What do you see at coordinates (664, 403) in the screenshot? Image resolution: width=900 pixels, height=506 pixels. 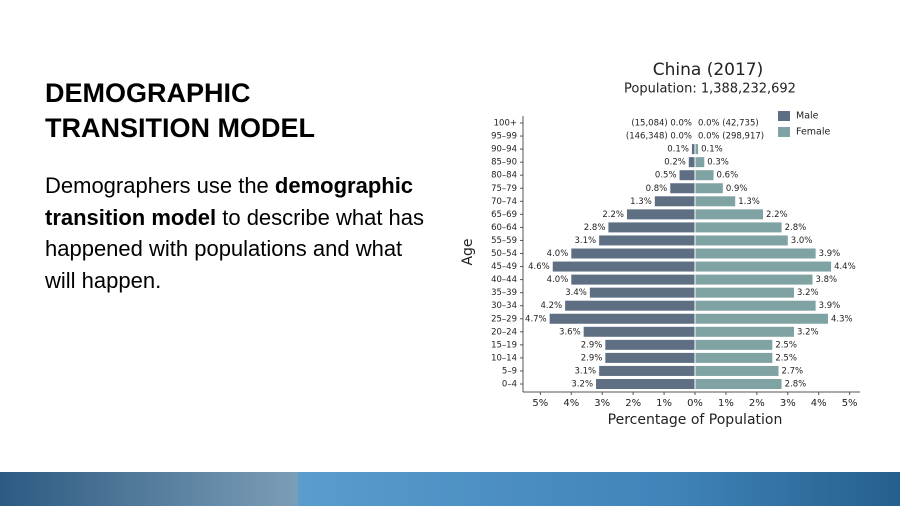 I see `x-tick-label: 1%` at bounding box center [664, 403].